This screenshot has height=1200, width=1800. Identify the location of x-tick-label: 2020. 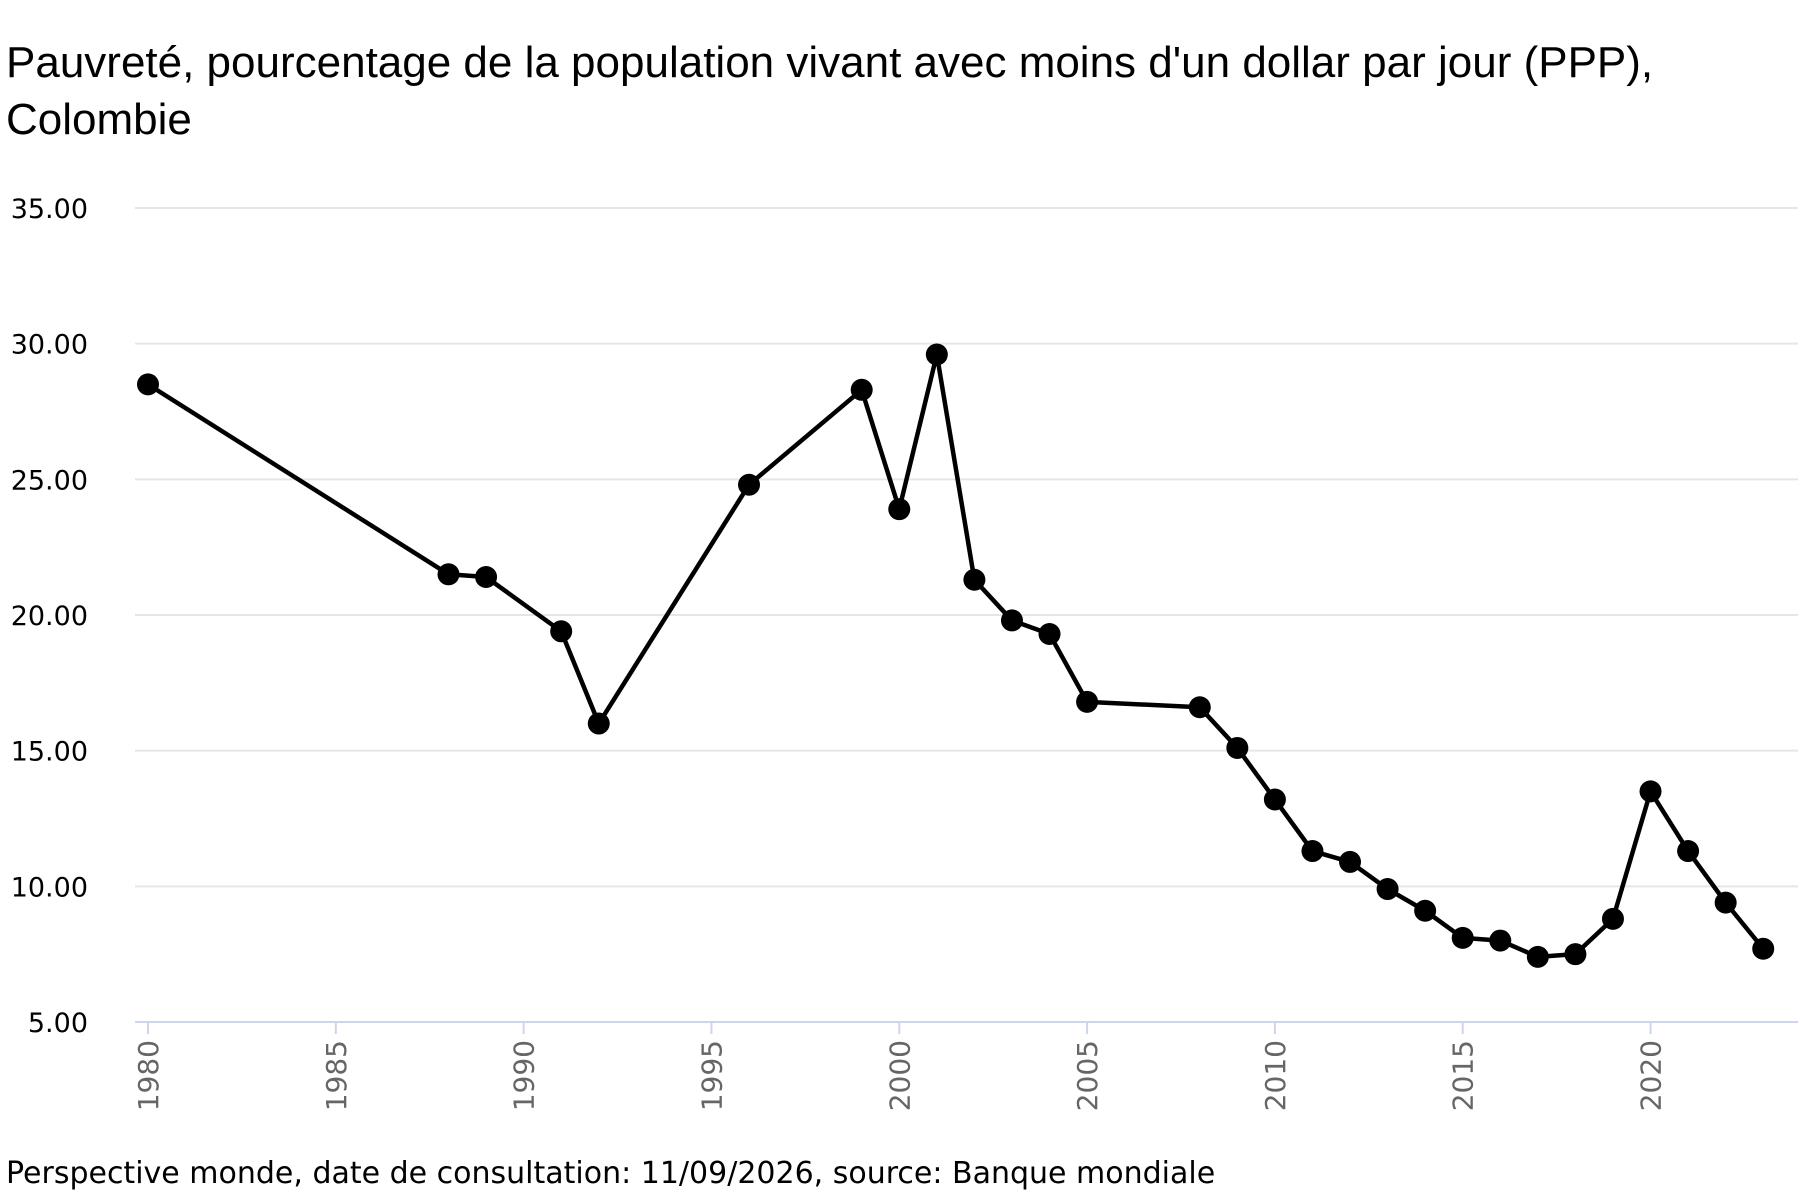
(1651, 1075).